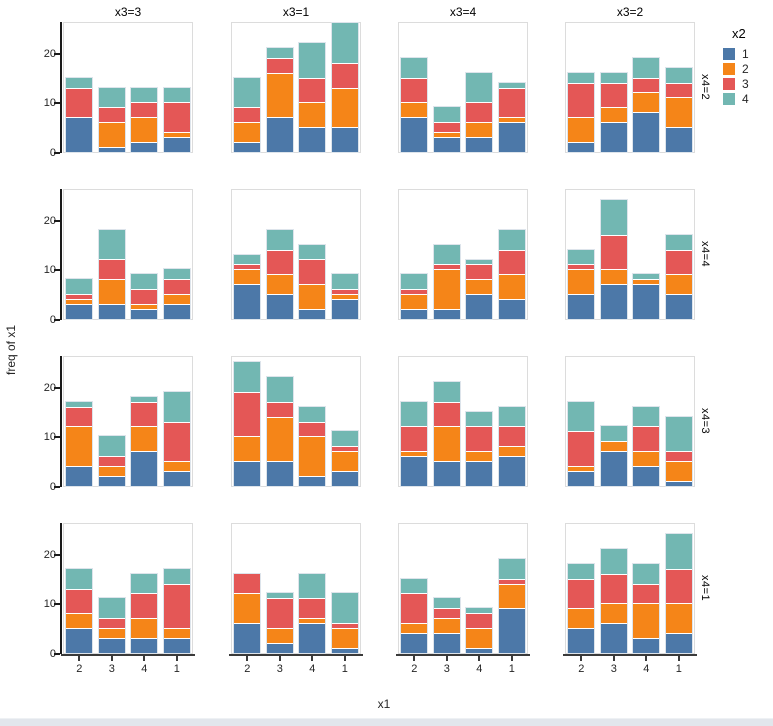  Describe the element at coordinates (630, 12) in the screenshot. I see `facet-column-header: x3=2` at that location.